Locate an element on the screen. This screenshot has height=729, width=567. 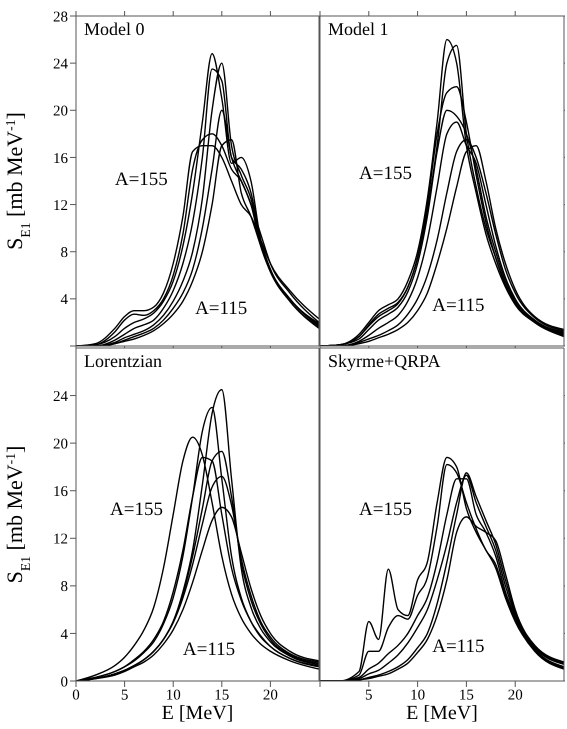
x-tick-label: 0 is located at coordinates (76, 696).